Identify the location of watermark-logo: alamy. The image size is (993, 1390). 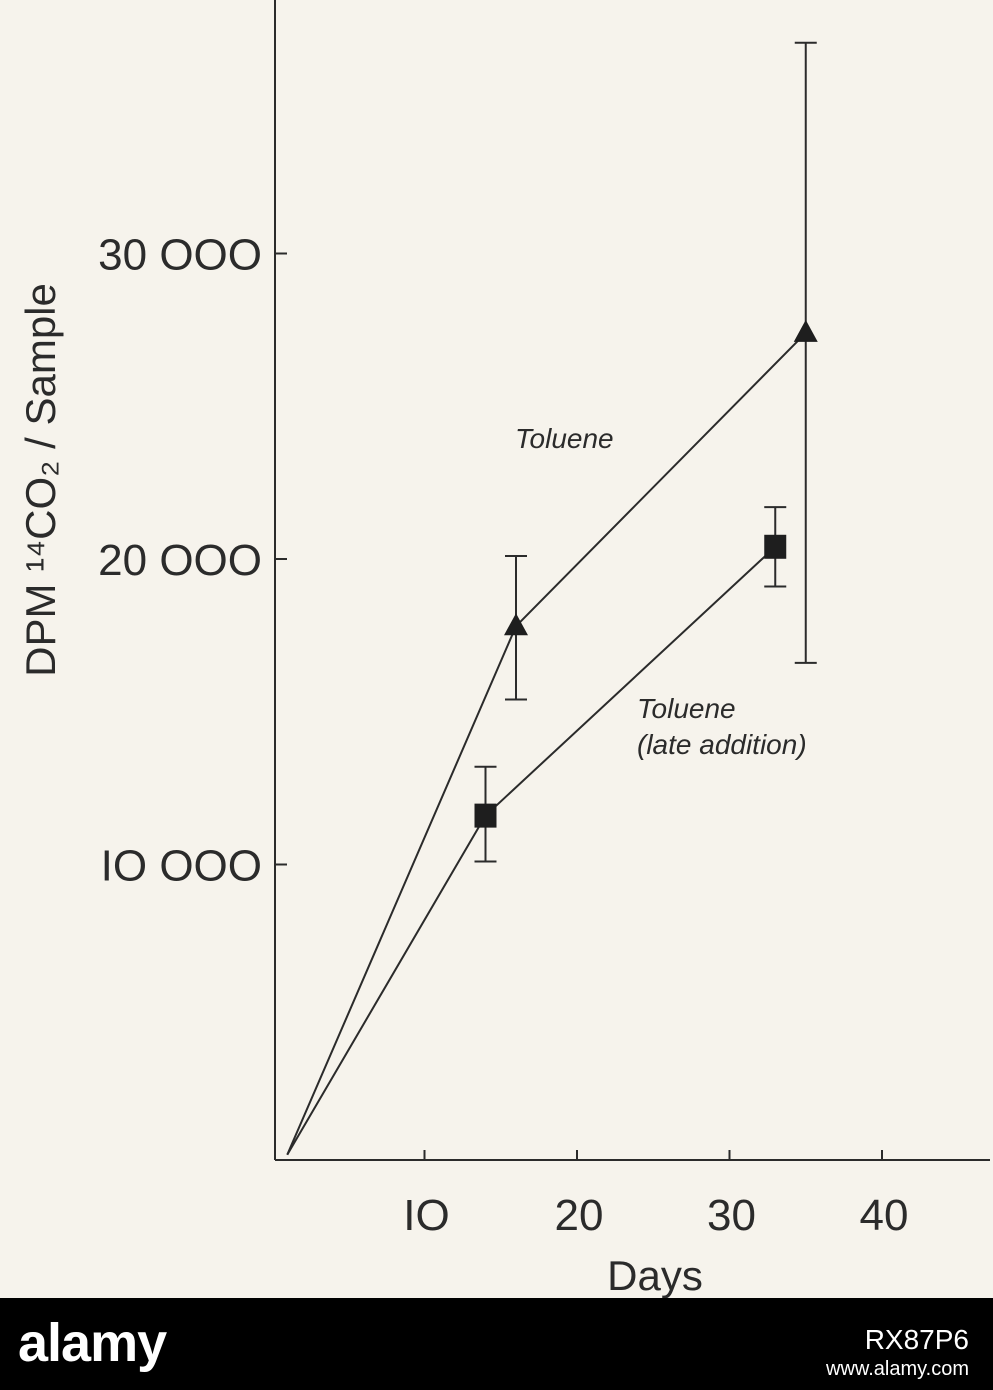
(92, 1343).